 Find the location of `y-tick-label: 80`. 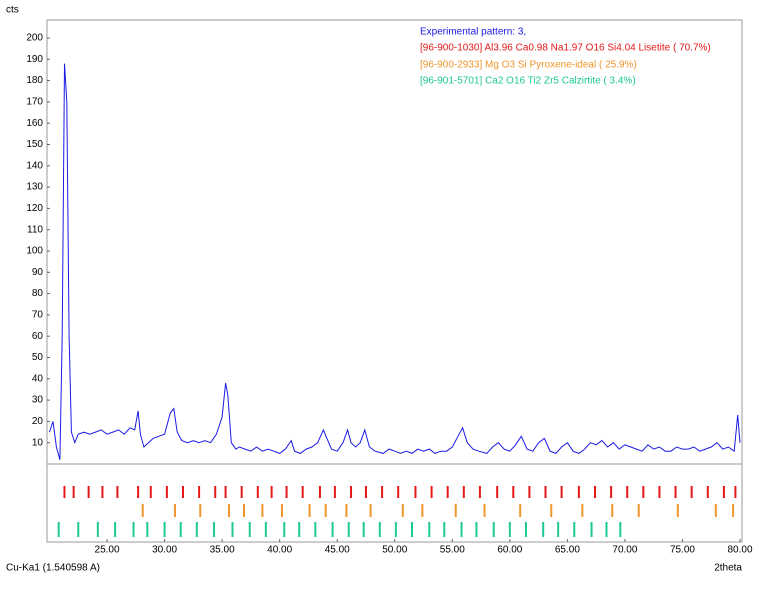

y-tick-label: 80 is located at coordinates (38, 293).